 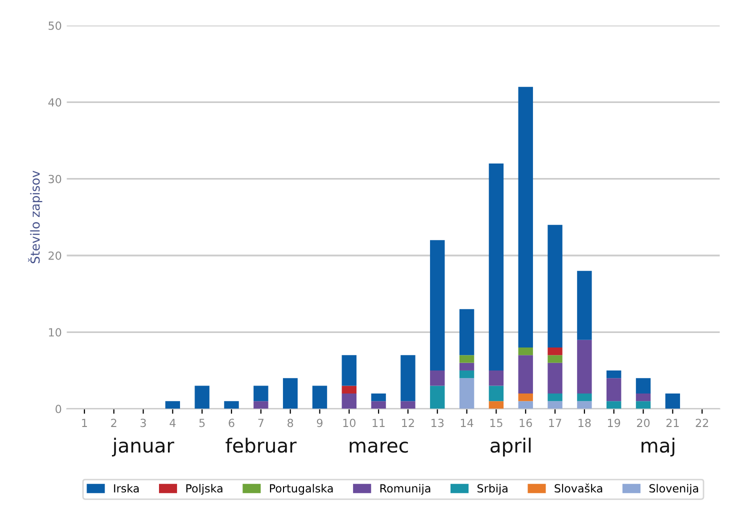 I want to click on x-tick-label: 13, so click(x=438, y=423).